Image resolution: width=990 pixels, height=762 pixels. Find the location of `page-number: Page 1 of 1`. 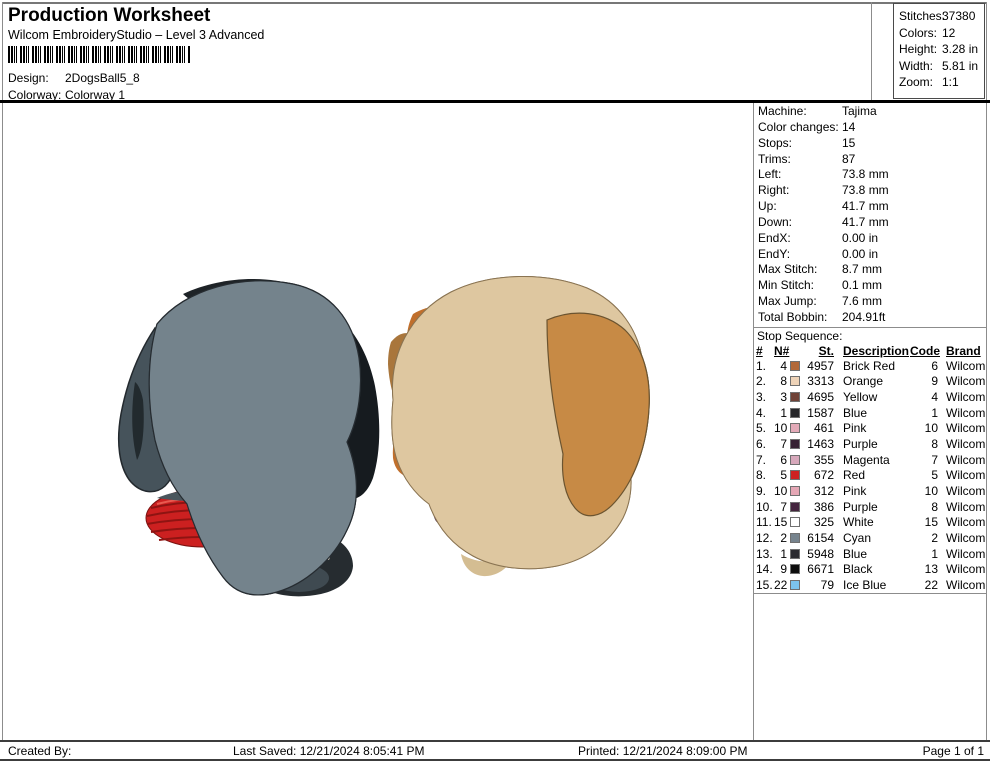

page-number: Page 1 of 1 is located at coordinates (953, 751).